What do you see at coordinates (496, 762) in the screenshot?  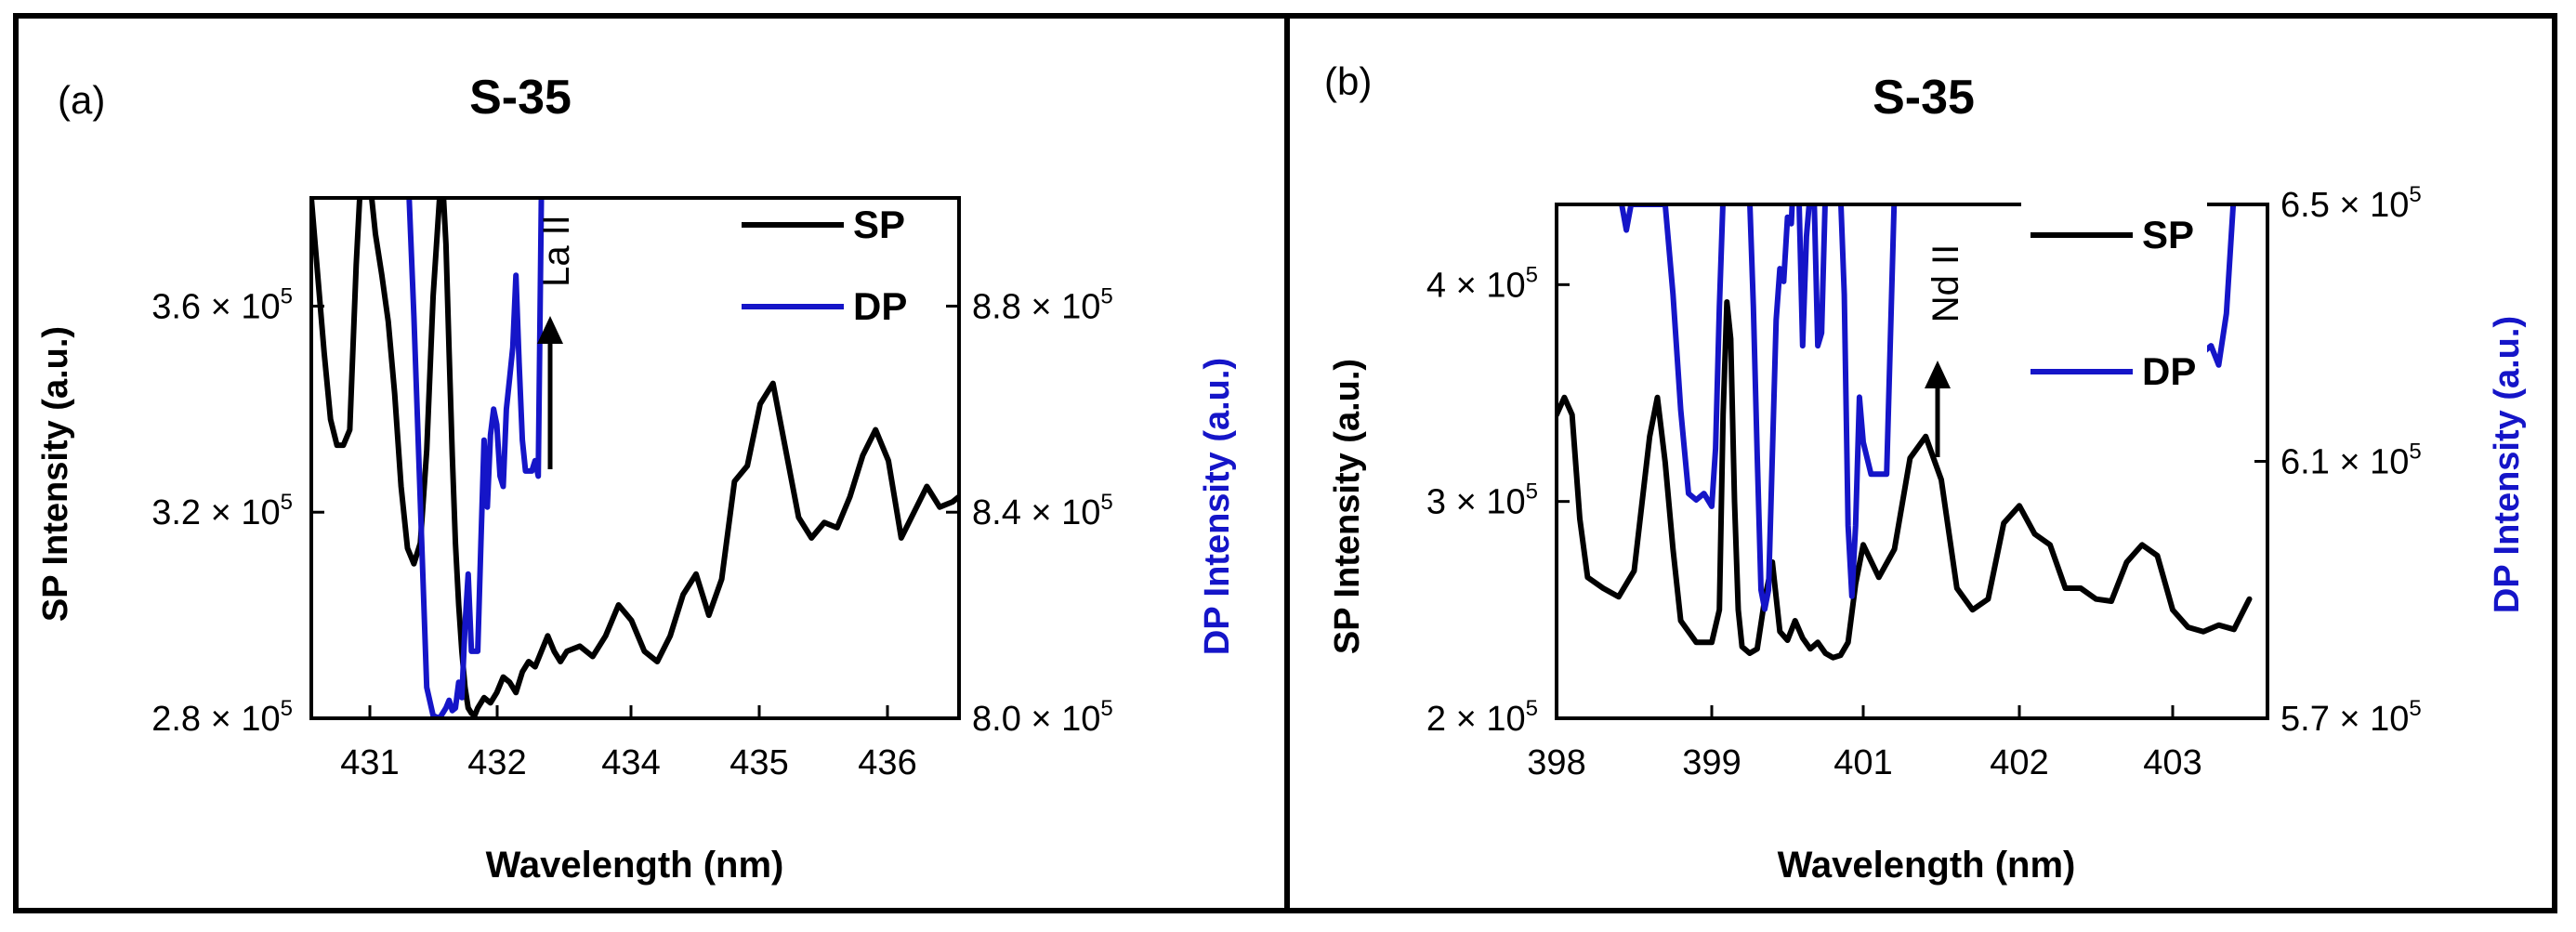 I see `x-tick-label: 432` at bounding box center [496, 762].